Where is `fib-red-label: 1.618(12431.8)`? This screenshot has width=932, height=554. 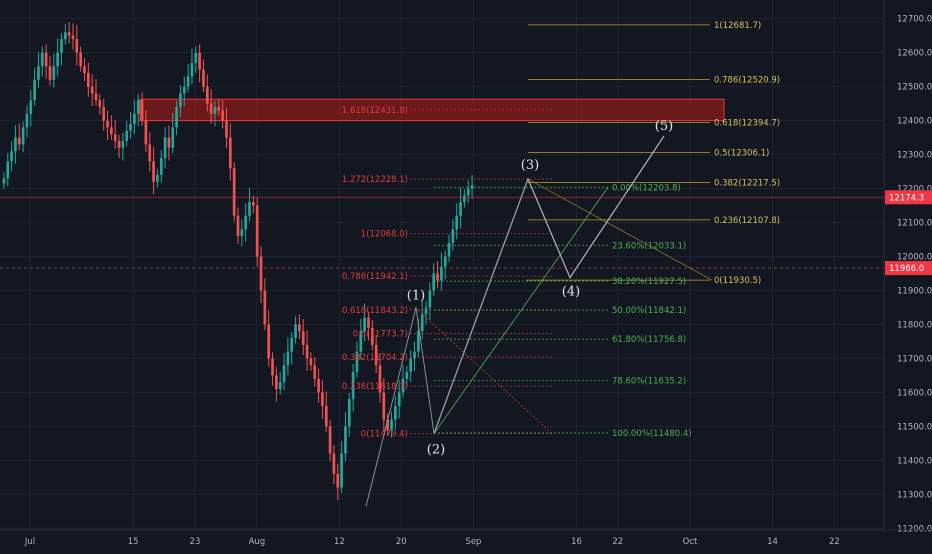
fib-red-label: 1.618(12431.8) is located at coordinates (375, 111).